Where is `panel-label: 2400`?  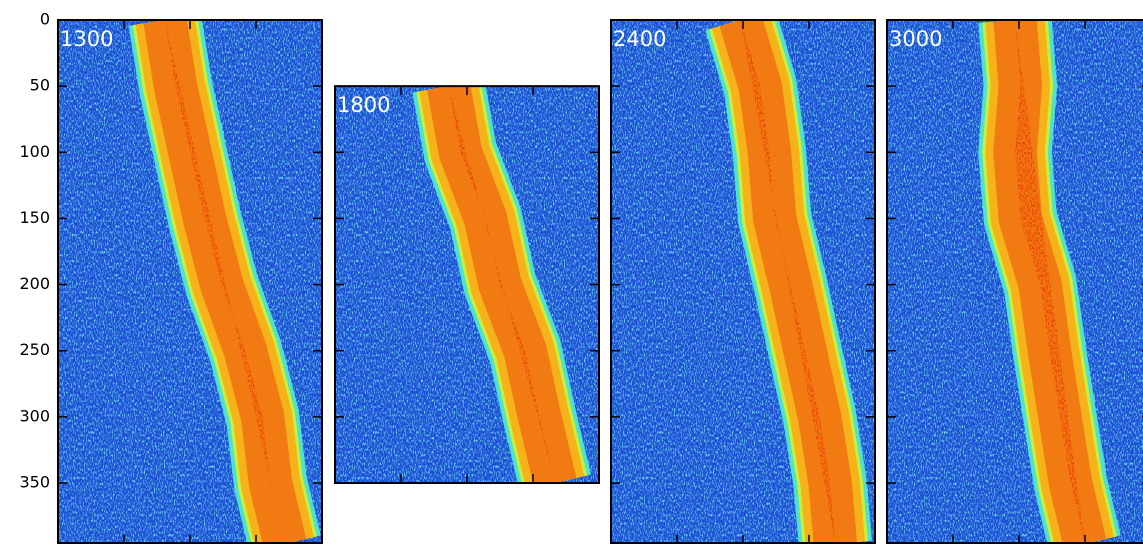
panel-label: 2400 is located at coordinates (639, 39).